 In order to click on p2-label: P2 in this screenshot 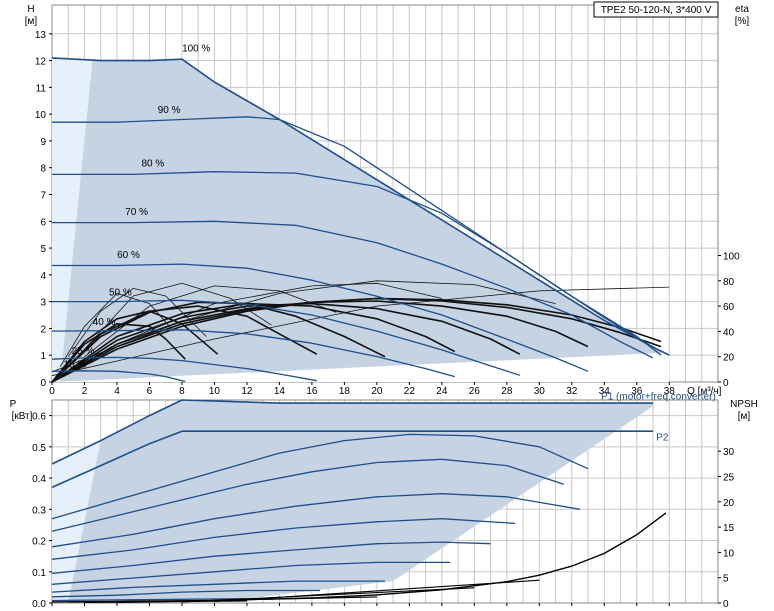, I will do `click(662, 438)`.